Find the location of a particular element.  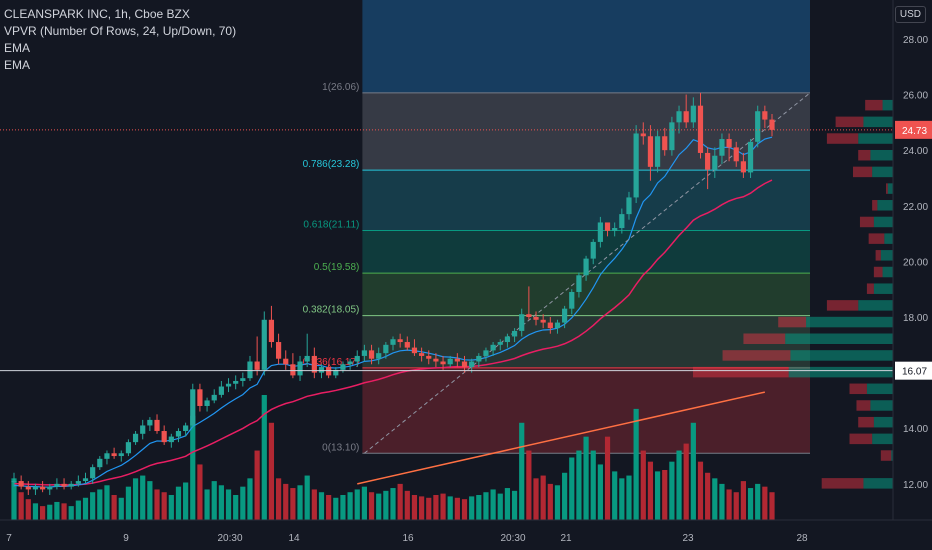

fib-level-label: 0.786(23.28) is located at coordinates (331, 164).